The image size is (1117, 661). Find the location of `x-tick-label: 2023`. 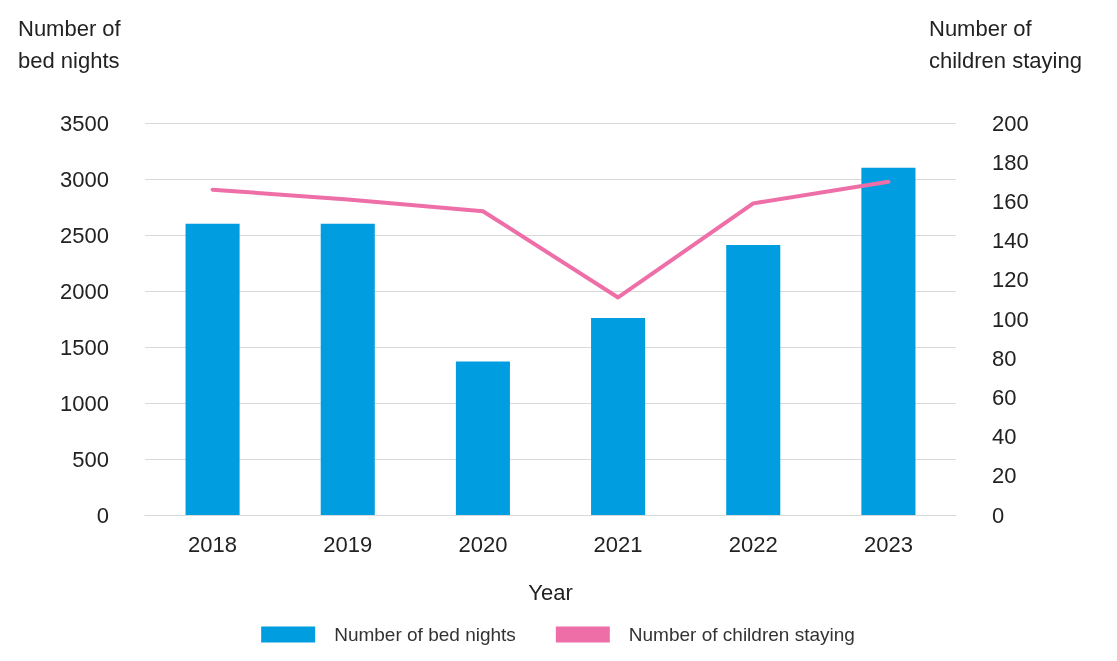

x-tick-label: 2023 is located at coordinates (888, 544).